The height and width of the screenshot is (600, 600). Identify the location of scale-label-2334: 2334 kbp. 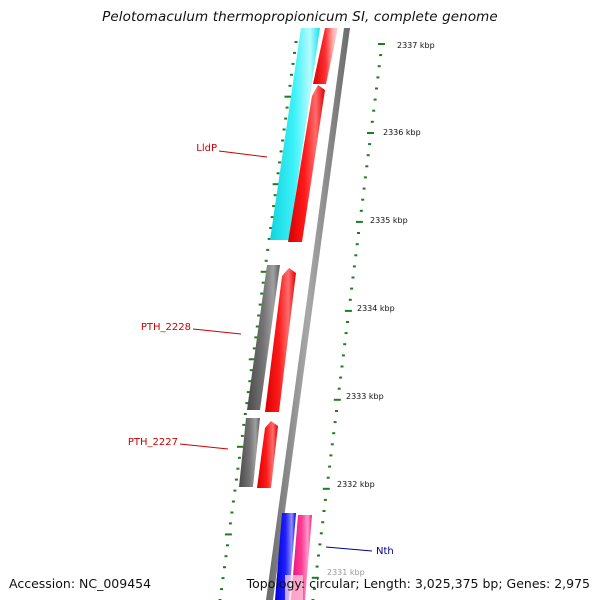
(376, 308).